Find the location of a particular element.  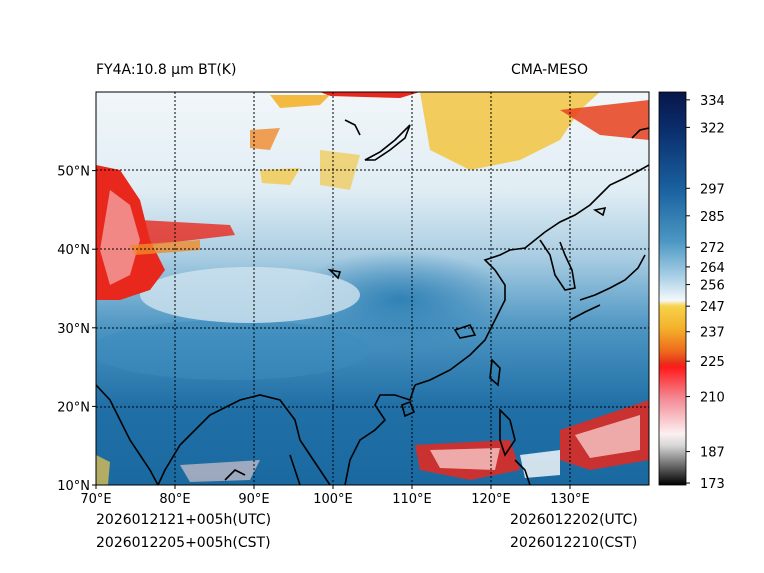

lon-tick-label: 110°E is located at coordinates (412, 499).